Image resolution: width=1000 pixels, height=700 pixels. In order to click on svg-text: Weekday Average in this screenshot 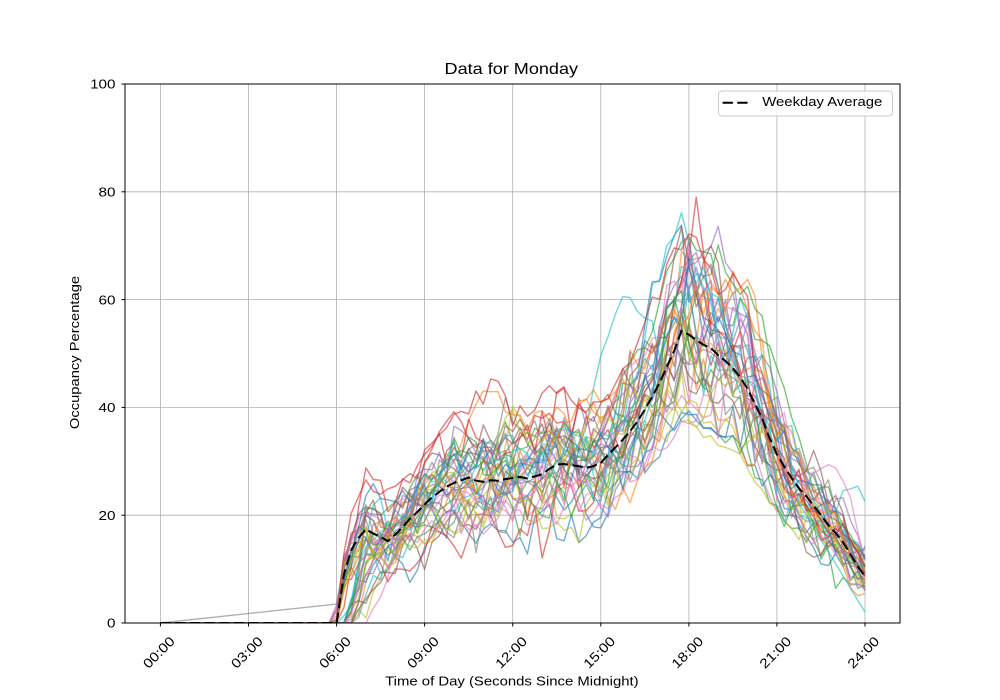, I will do `click(822, 101)`.